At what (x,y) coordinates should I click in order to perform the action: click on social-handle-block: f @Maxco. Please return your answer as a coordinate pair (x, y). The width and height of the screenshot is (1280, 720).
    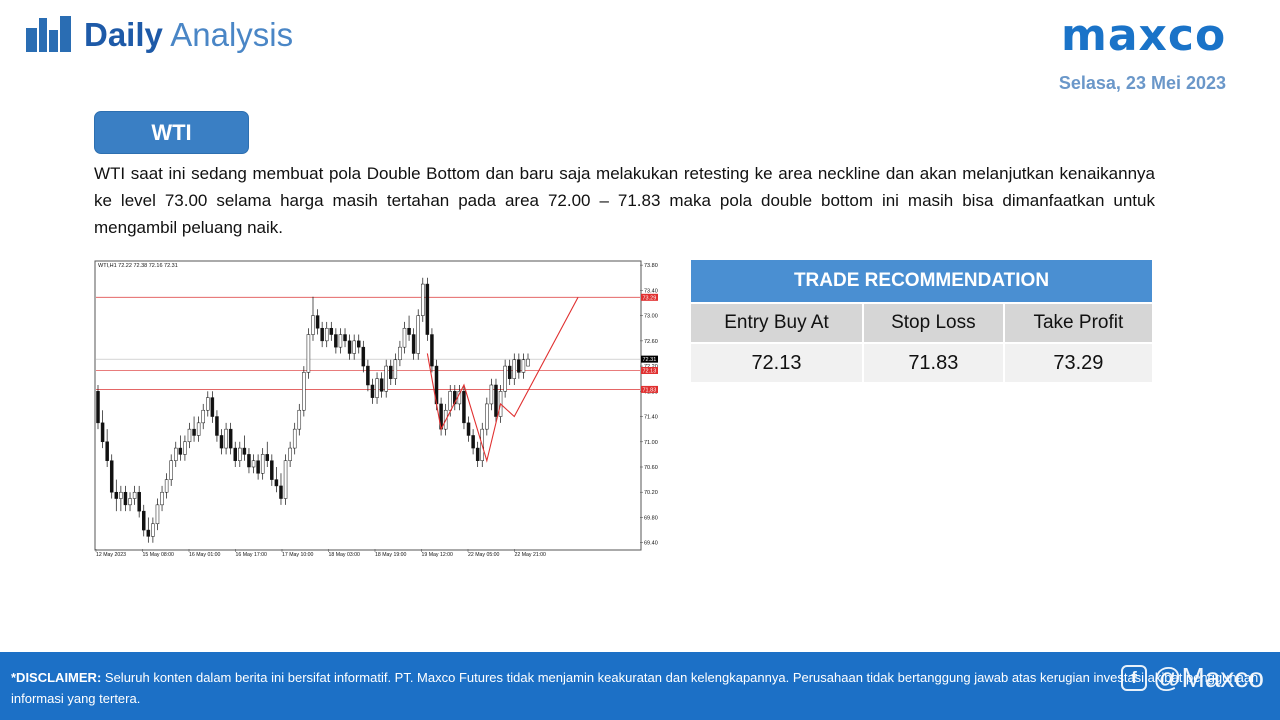
    Looking at the image, I should click on (1192, 678).